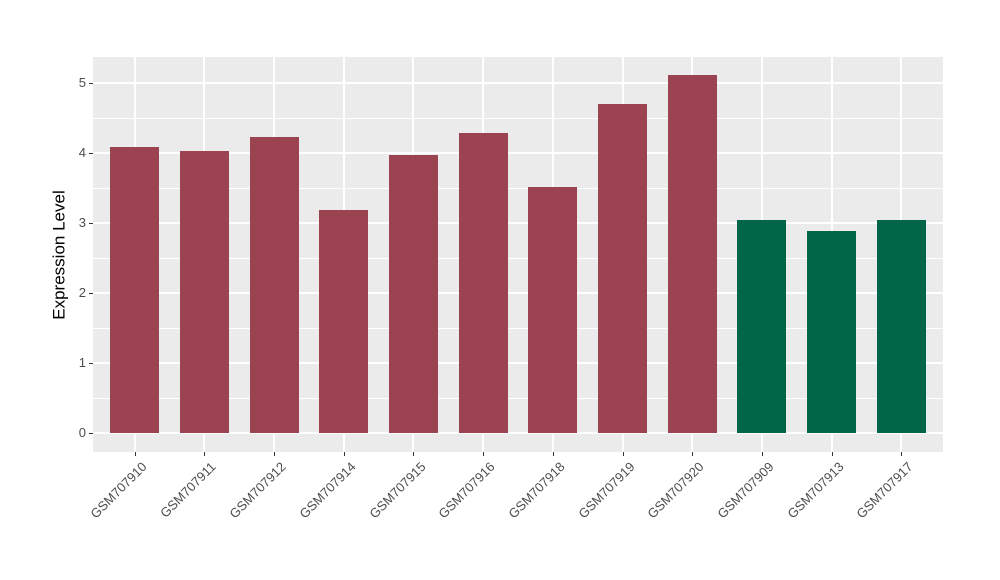  Describe the element at coordinates (606, 490) in the screenshot. I see `x-tick-label: GSM707919` at that location.